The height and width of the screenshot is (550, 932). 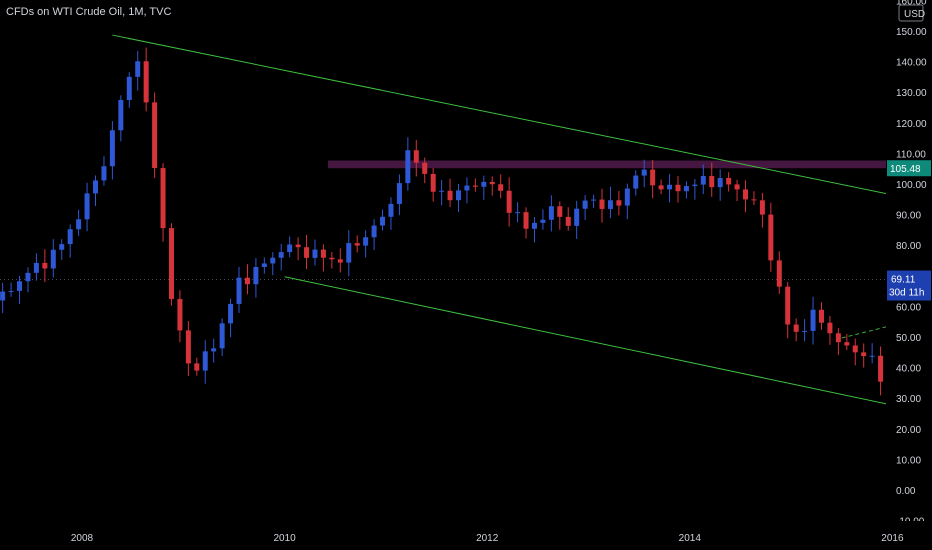 I want to click on y-tick-label: 100.00, so click(x=911, y=185).